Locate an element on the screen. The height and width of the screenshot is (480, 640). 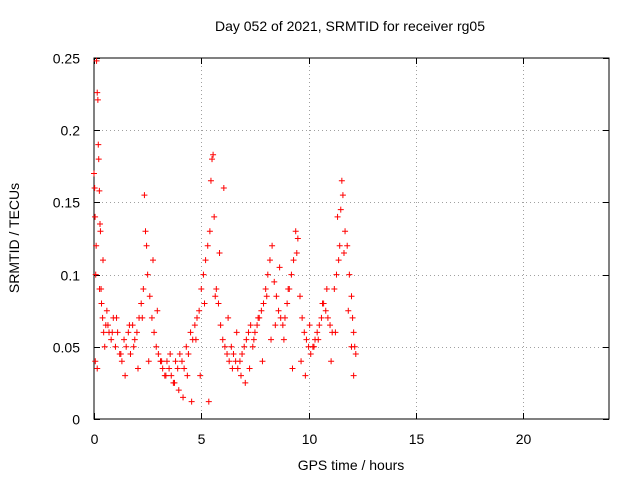
y-tick-label: 0.05 is located at coordinates (66, 348).